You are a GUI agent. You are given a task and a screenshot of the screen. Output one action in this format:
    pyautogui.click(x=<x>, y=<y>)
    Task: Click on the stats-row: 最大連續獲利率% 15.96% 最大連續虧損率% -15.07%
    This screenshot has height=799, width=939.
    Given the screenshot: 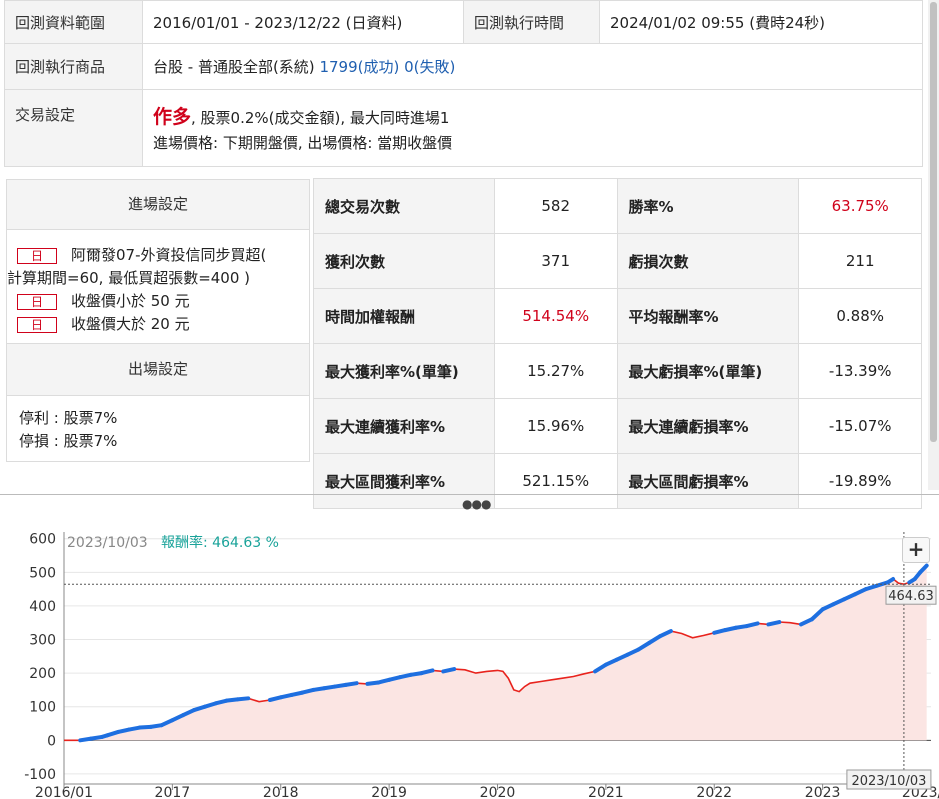 What is the action you would take?
    pyautogui.click(x=617, y=426)
    